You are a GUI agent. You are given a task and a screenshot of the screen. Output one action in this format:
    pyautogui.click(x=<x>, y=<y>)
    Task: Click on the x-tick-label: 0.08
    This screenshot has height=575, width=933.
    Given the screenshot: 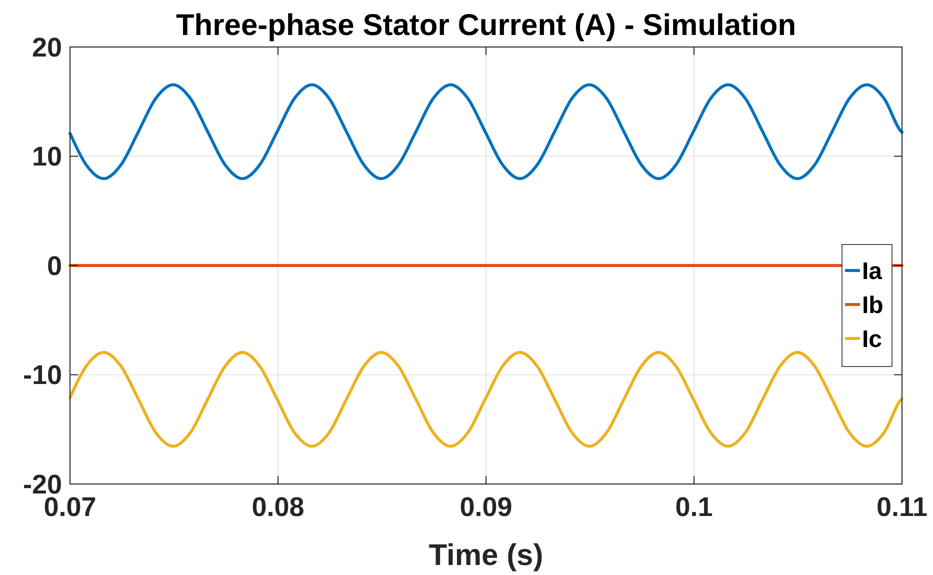 What is the action you would take?
    pyautogui.click(x=278, y=507)
    